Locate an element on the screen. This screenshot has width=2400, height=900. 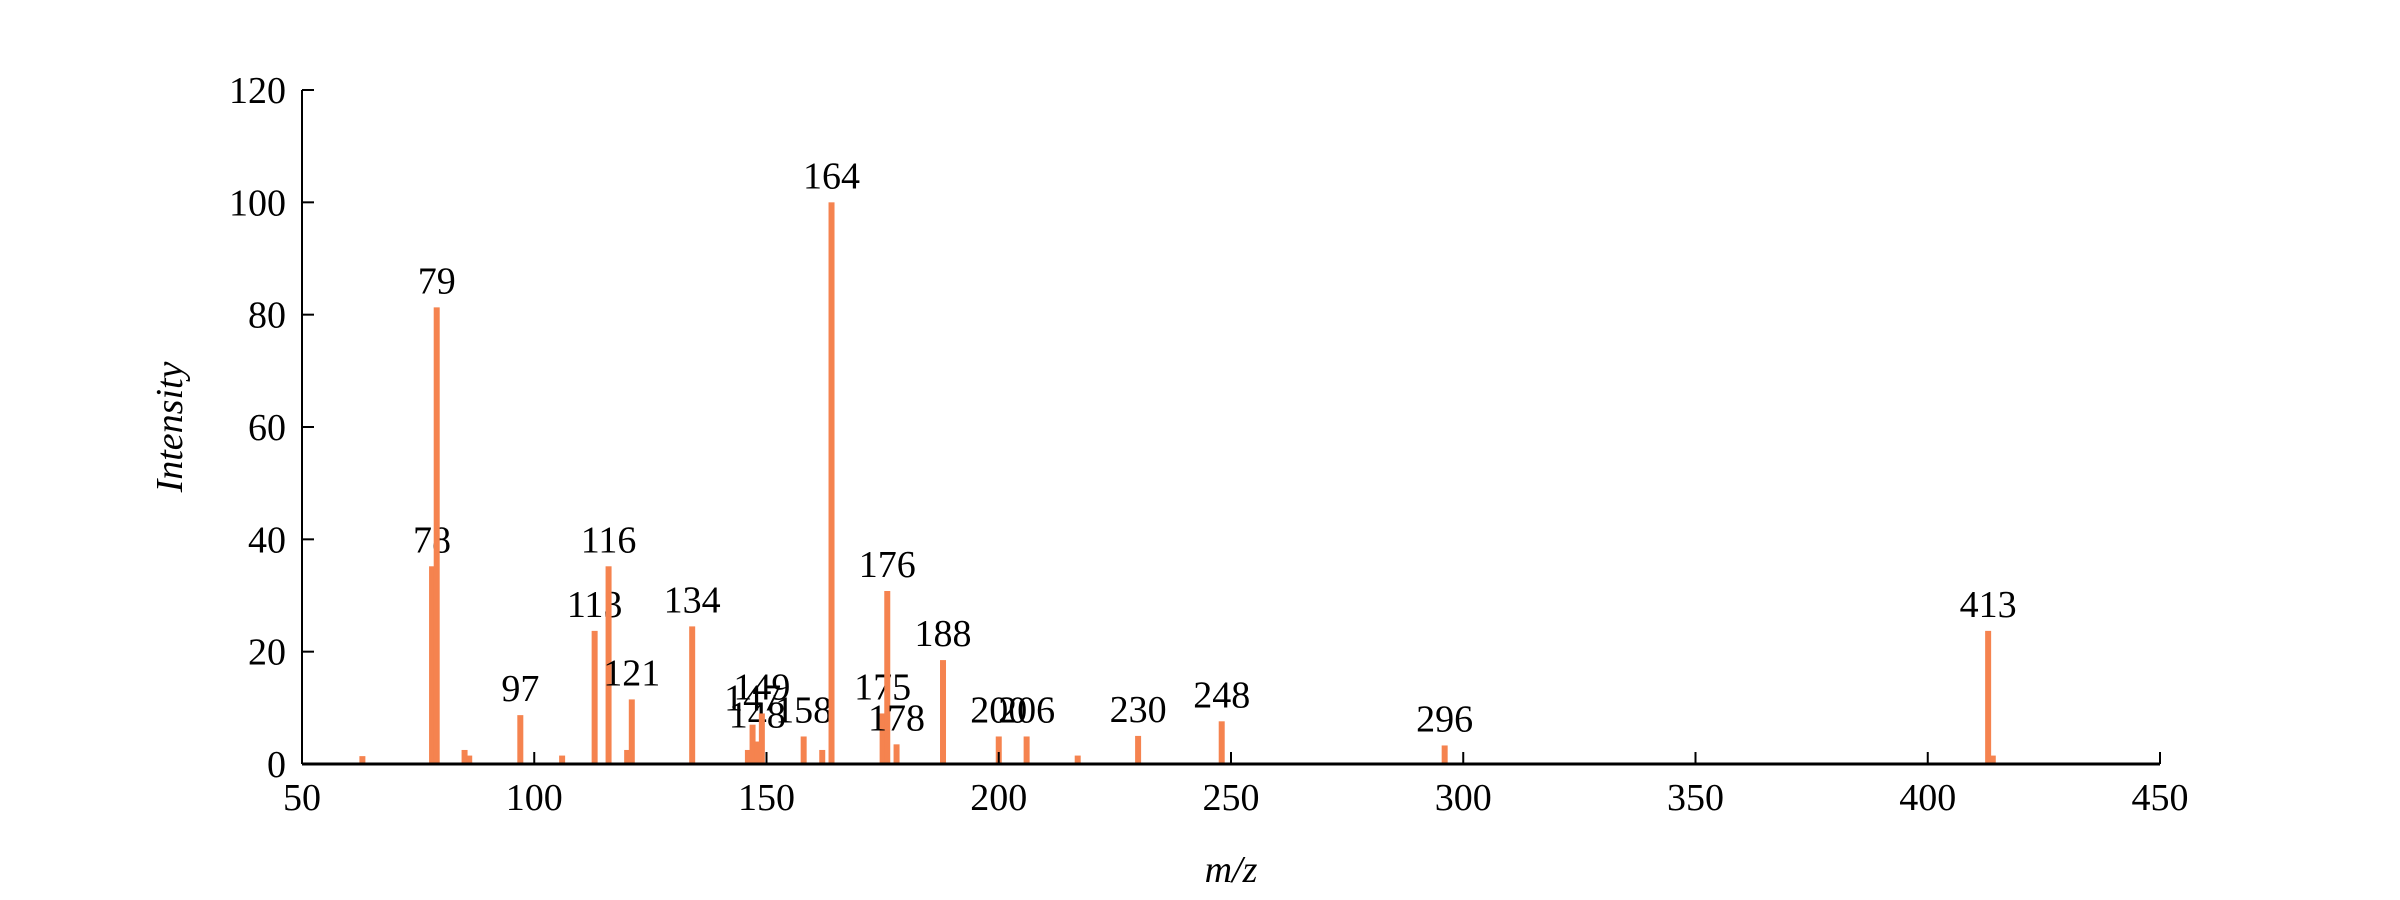
peak-label: 230 is located at coordinates (1138, 710).